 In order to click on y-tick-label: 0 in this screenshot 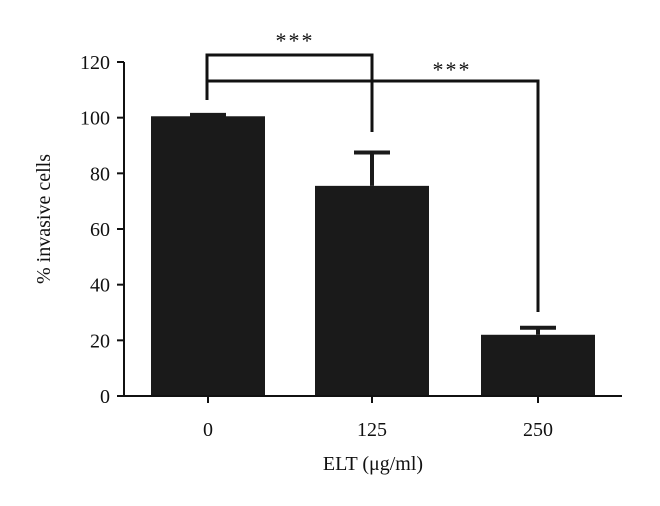, I will do `click(105, 397)`.